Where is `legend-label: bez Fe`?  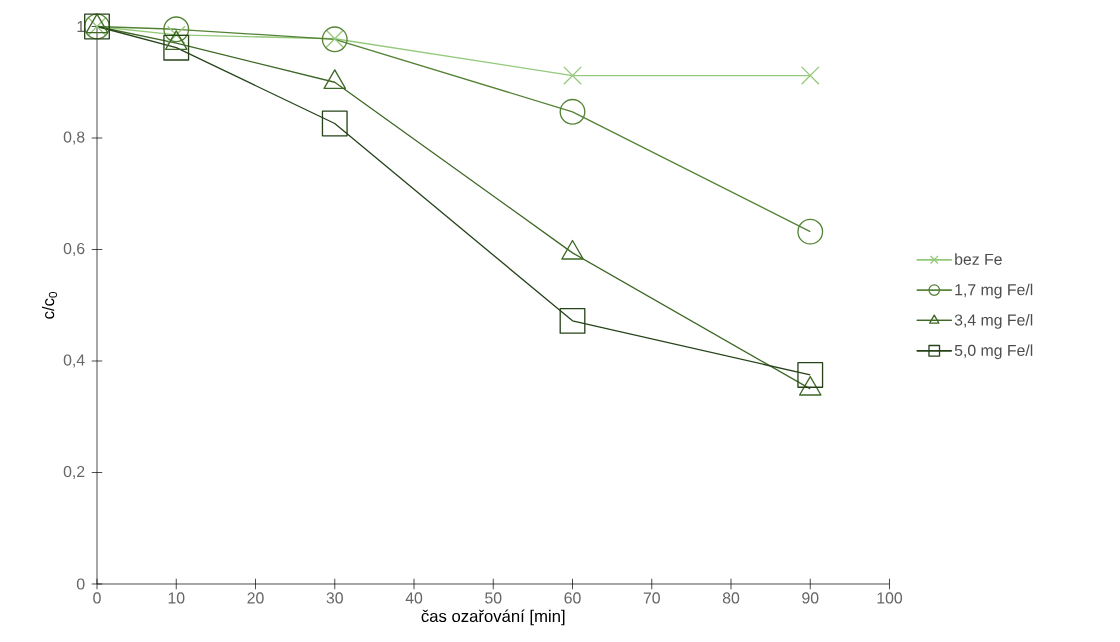
legend-label: bez Fe is located at coordinates (978, 259).